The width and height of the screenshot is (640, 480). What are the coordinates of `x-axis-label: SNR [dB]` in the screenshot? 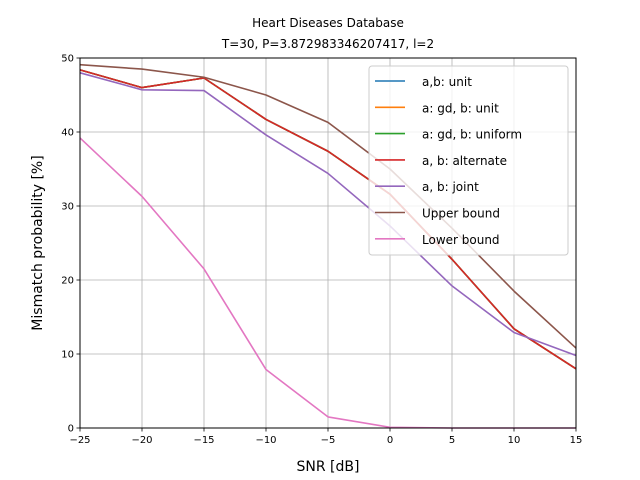 It's located at (328, 467).